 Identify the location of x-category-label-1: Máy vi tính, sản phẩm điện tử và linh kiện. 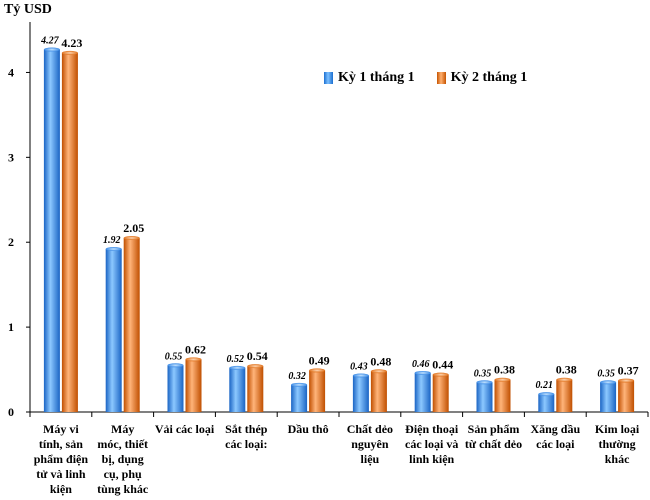
(61, 459).